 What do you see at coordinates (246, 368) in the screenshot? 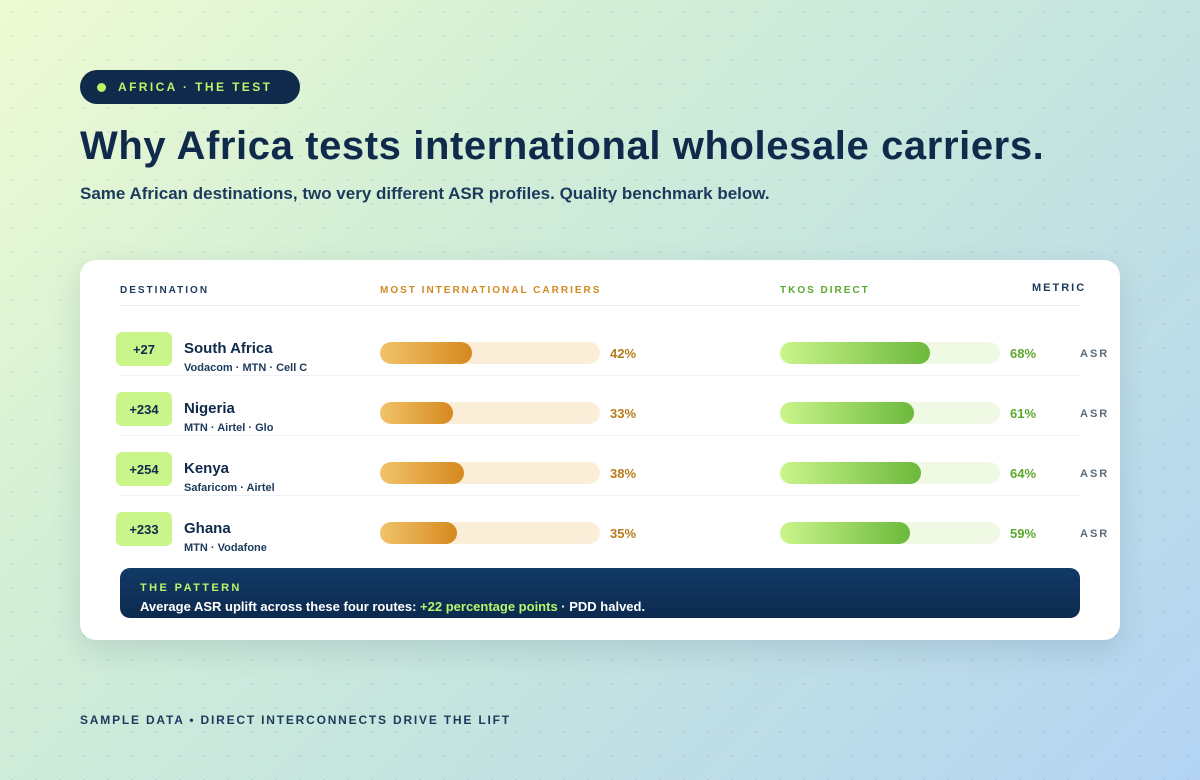
I see `operator-list: Vodacom · MTN · Cell C` at bounding box center [246, 368].